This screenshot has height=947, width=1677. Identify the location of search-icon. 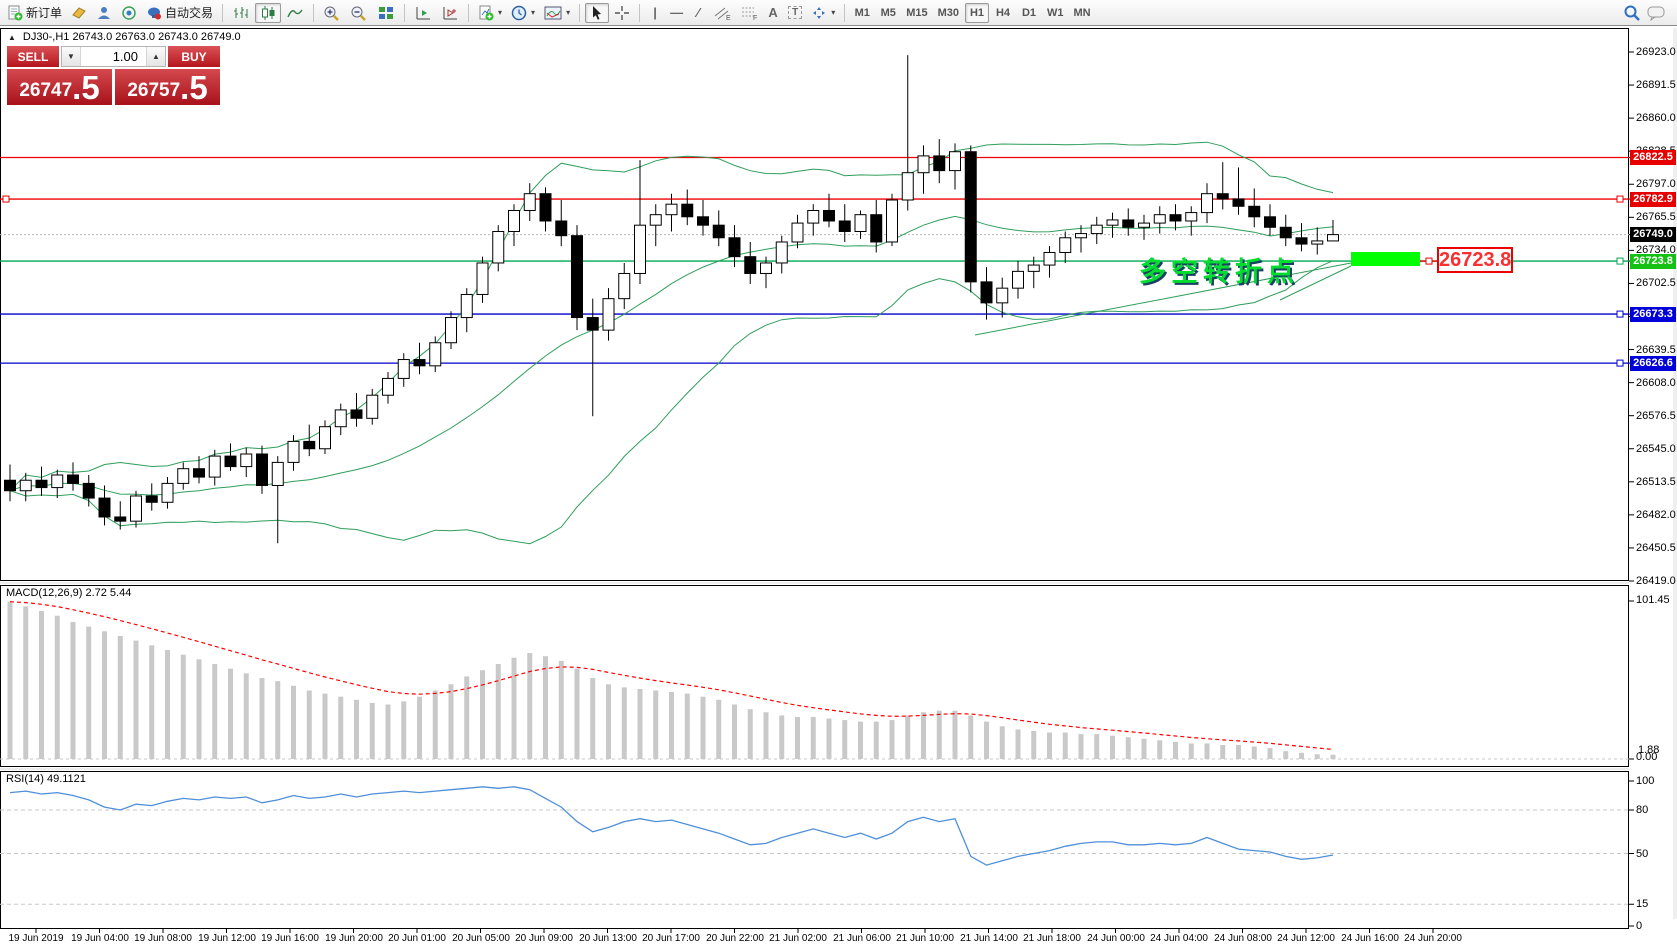
(1632, 13).